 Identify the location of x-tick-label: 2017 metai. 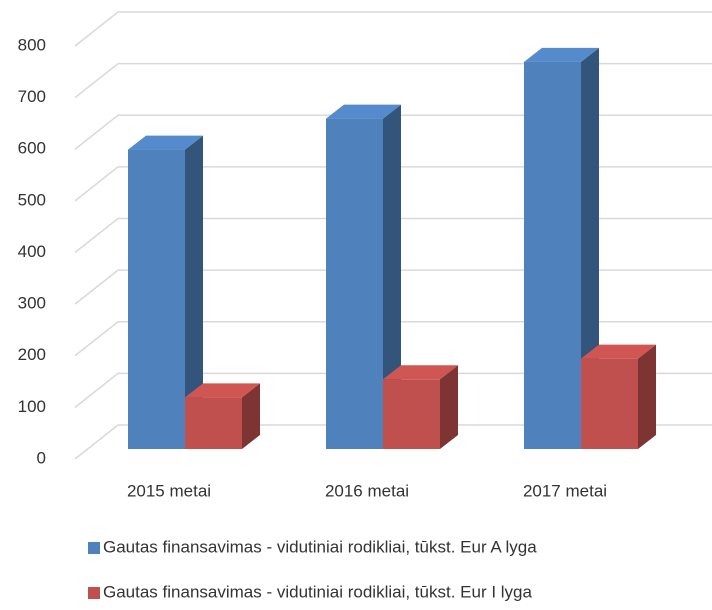
(565, 490).